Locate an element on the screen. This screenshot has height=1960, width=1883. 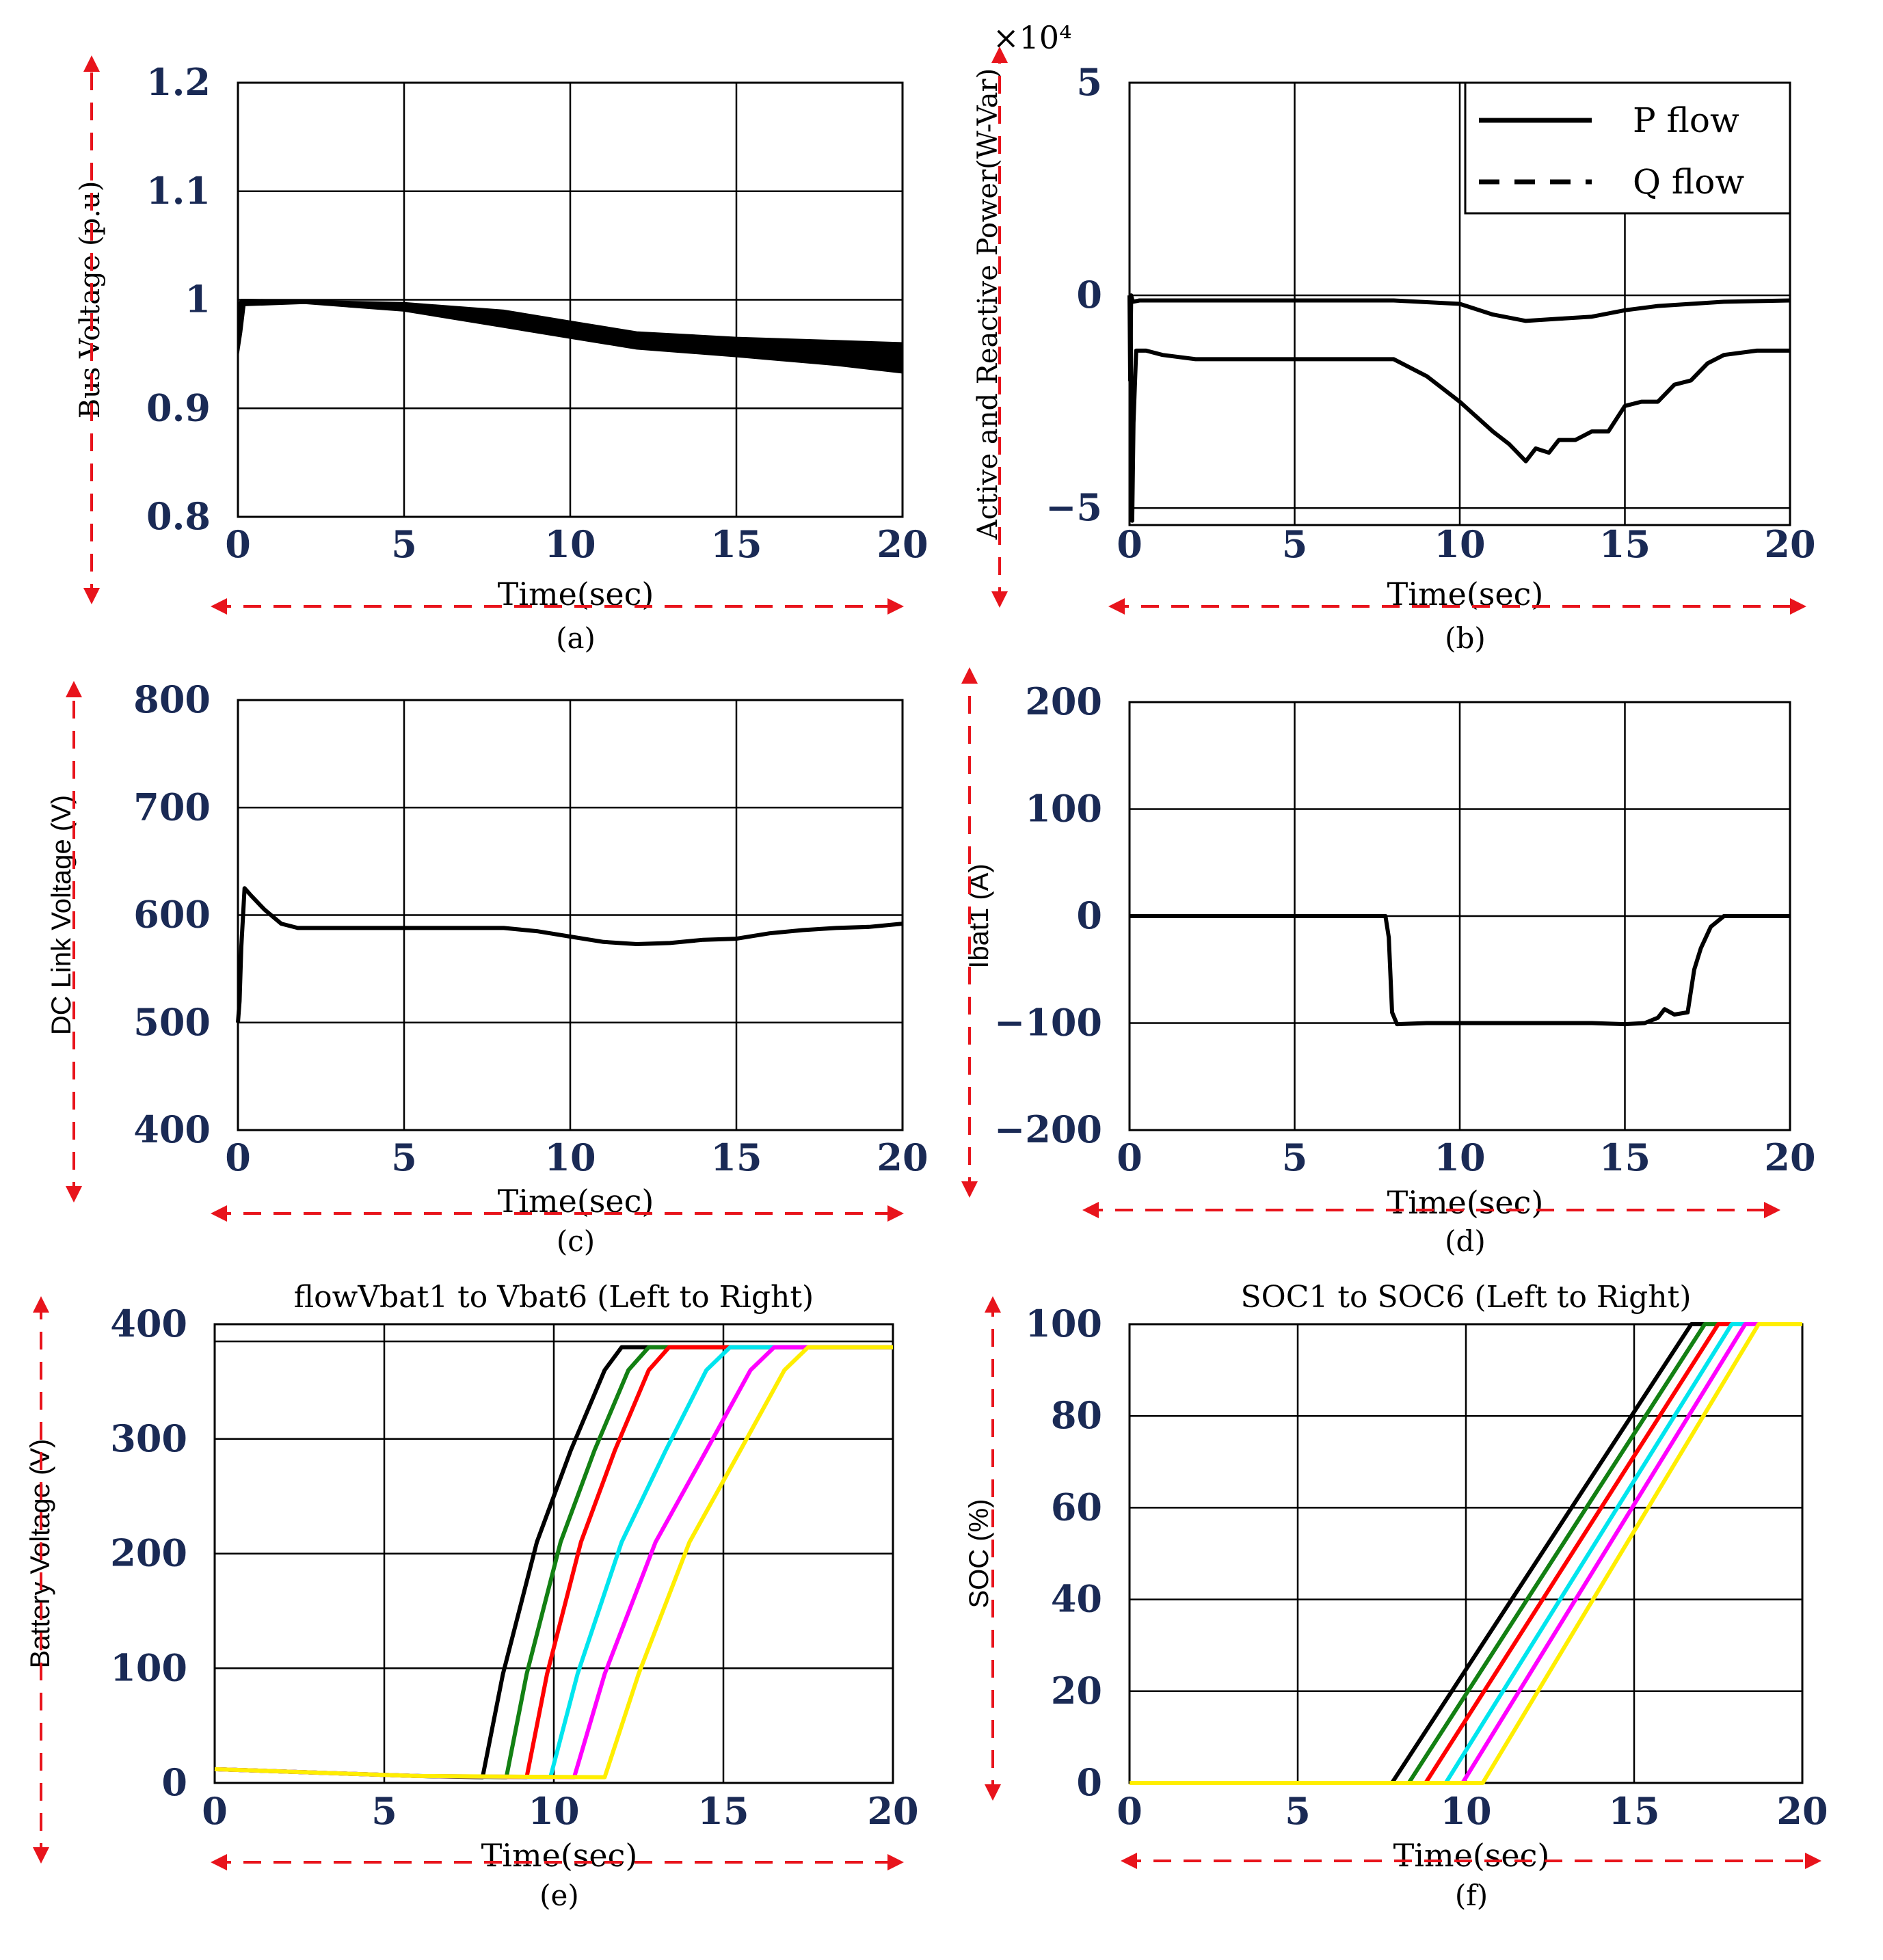
y-tick-label: 1 is located at coordinates (198, 299).